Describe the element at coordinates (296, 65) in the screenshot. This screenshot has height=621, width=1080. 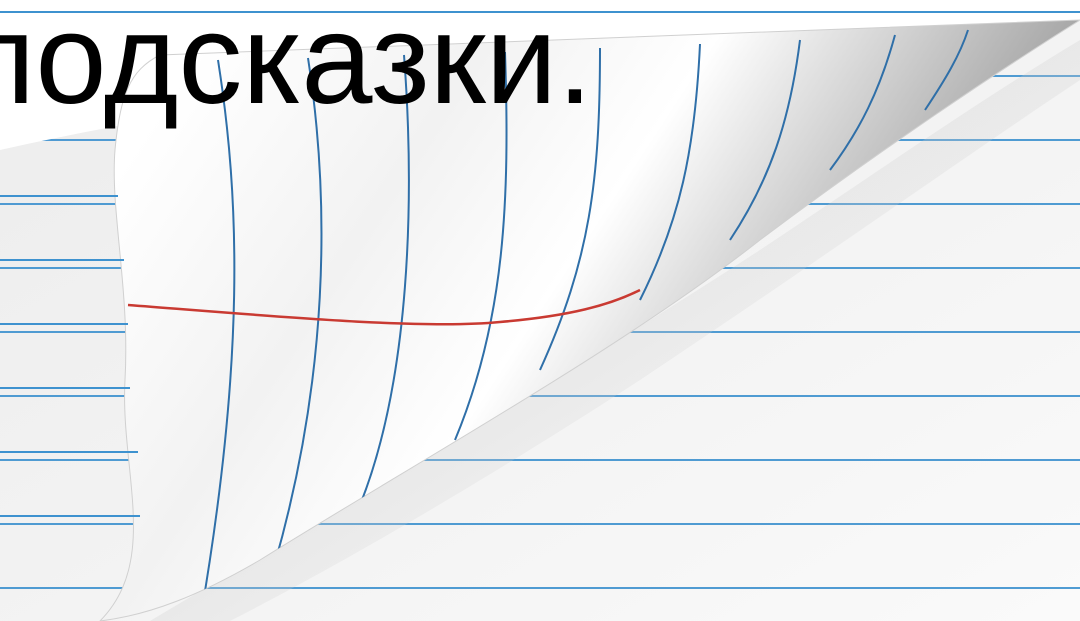
I see `slide-caption: подсказки.` at that location.